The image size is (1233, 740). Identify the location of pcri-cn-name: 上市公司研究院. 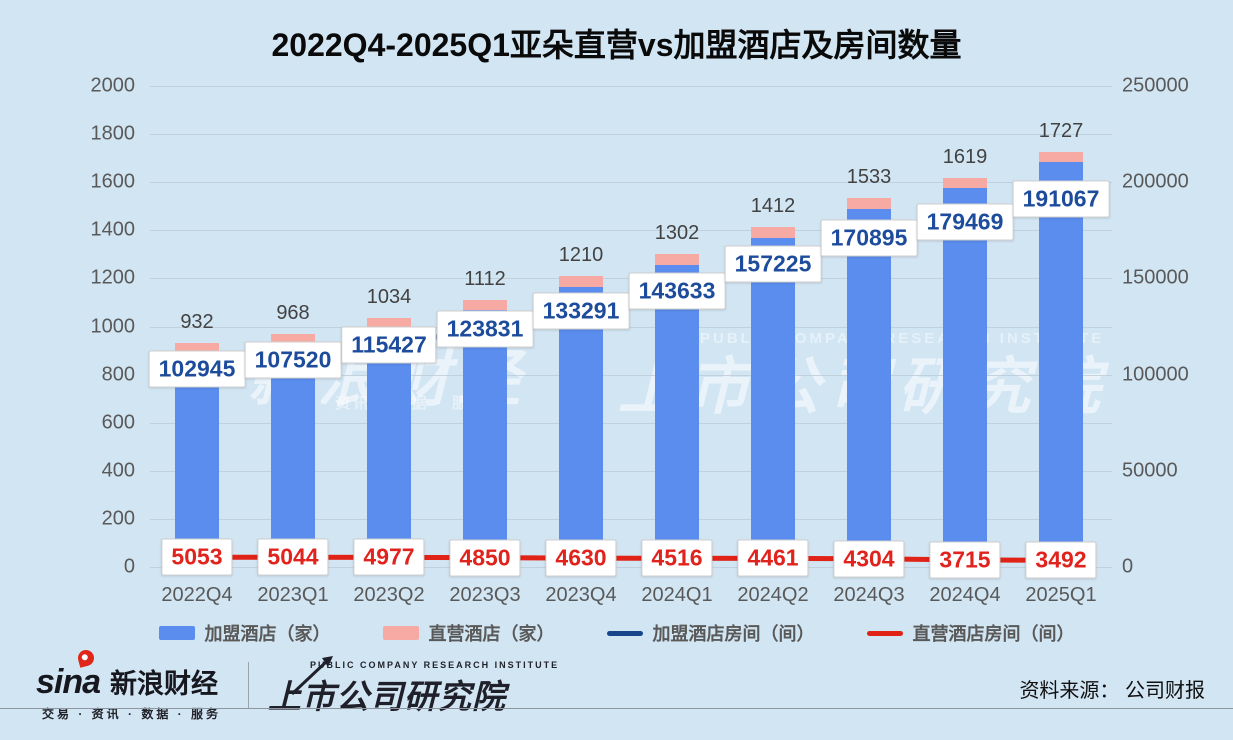
(413, 687).